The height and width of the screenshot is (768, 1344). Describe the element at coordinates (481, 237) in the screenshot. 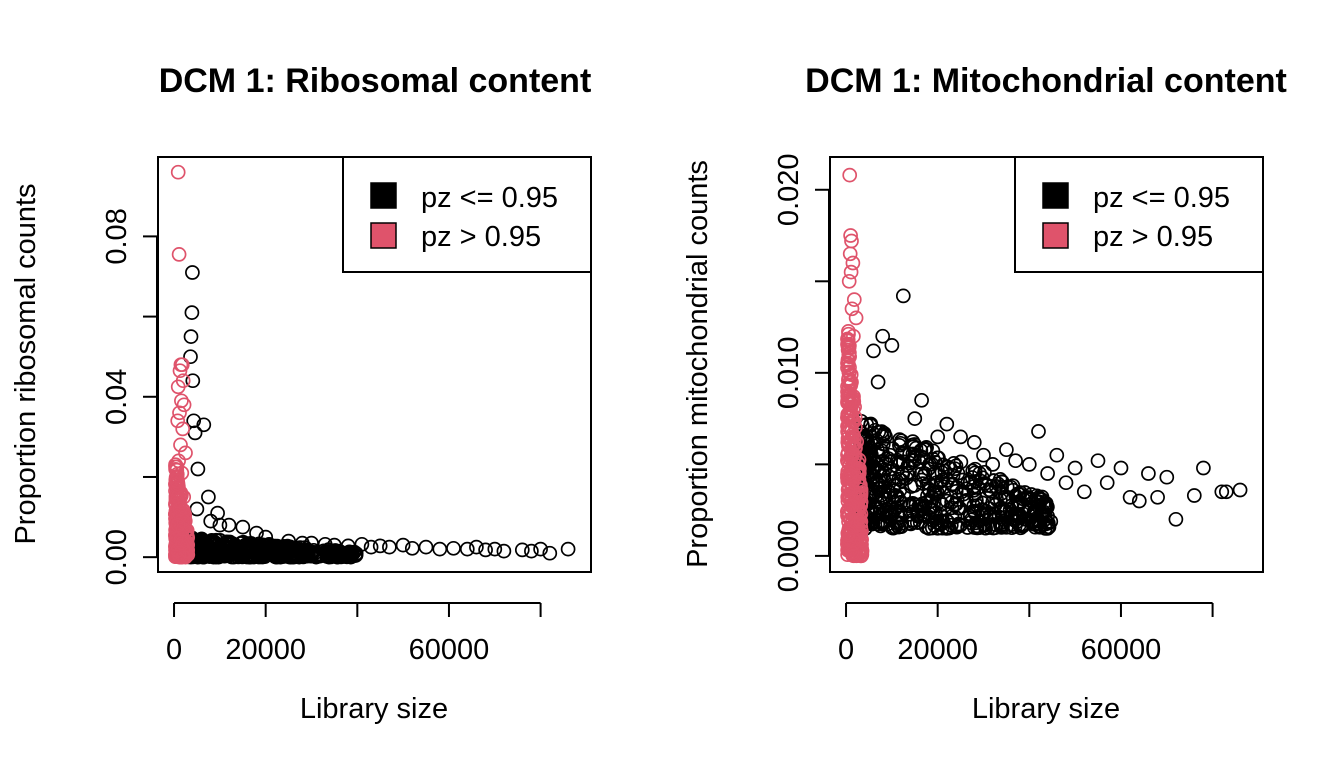

I see `legend-label: pz > 0.95` at that location.